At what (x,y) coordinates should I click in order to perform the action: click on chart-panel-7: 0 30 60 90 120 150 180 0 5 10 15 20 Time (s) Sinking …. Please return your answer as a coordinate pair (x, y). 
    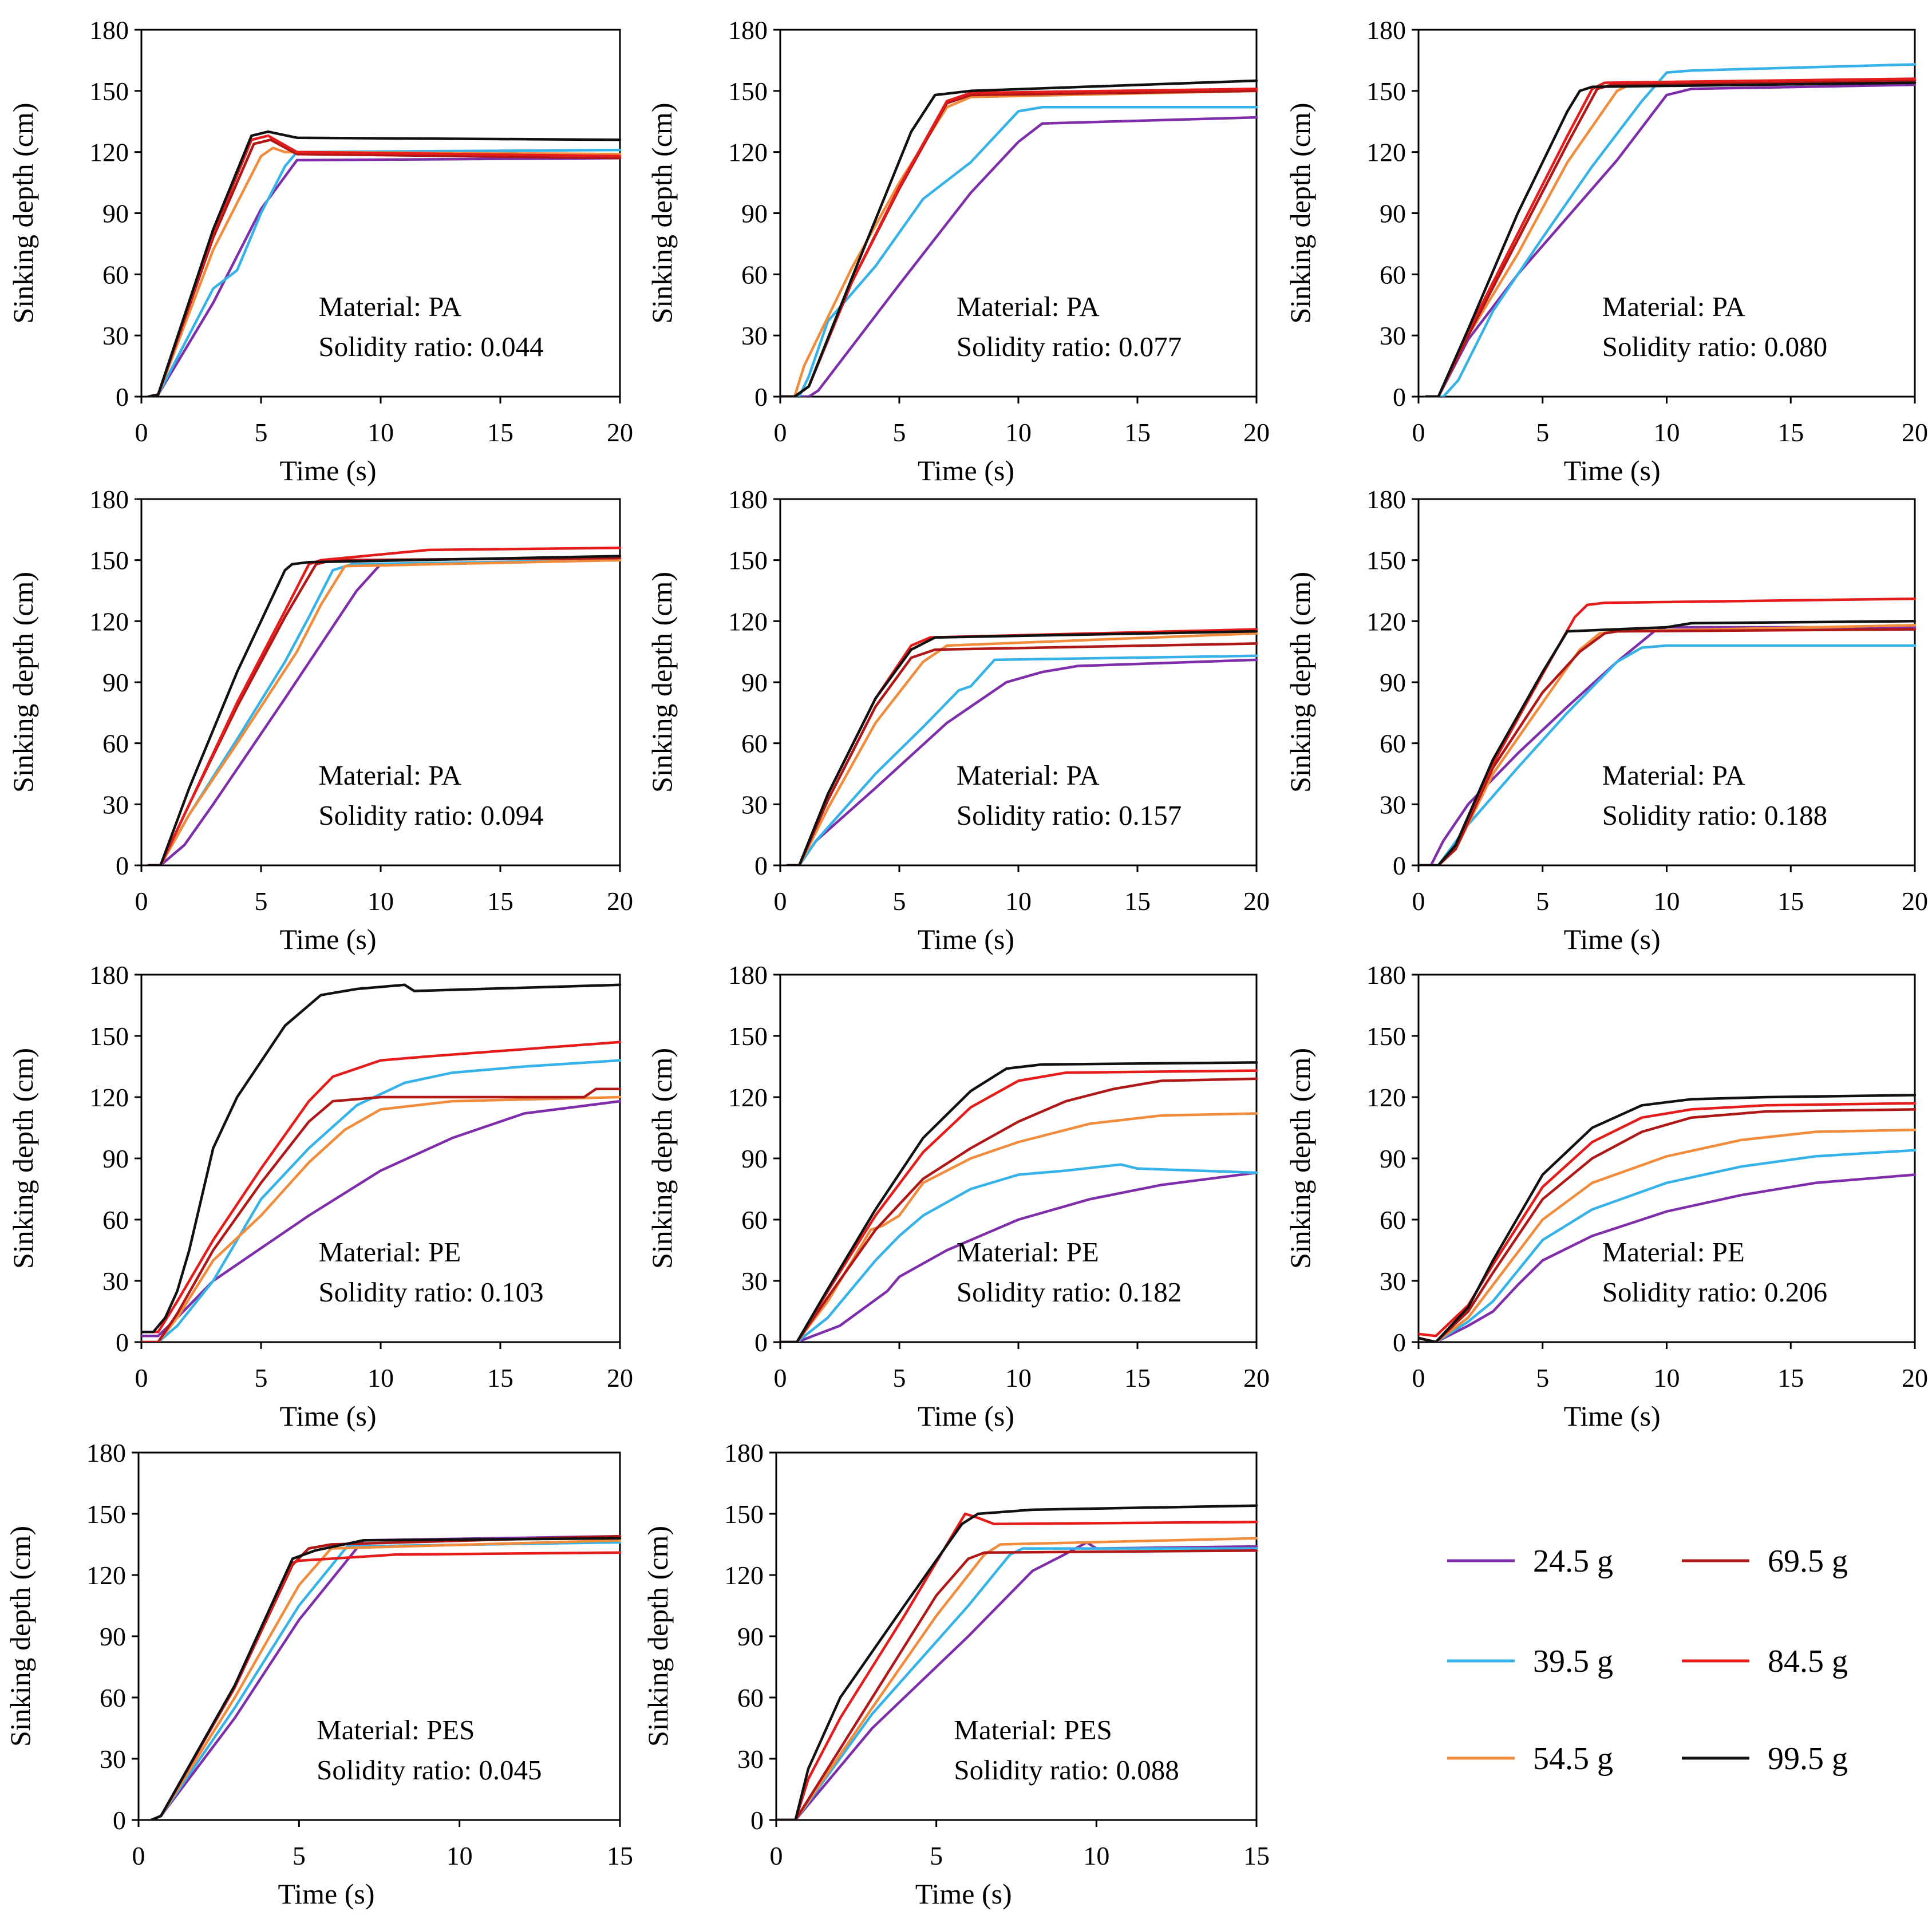
    Looking at the image, I should click on (320, 1196).